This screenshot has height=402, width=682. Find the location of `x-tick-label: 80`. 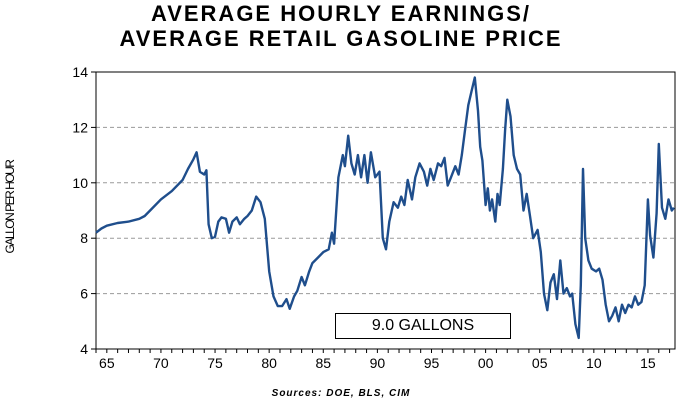

x-tick-label: 80 is located at coordinates (269, 363).